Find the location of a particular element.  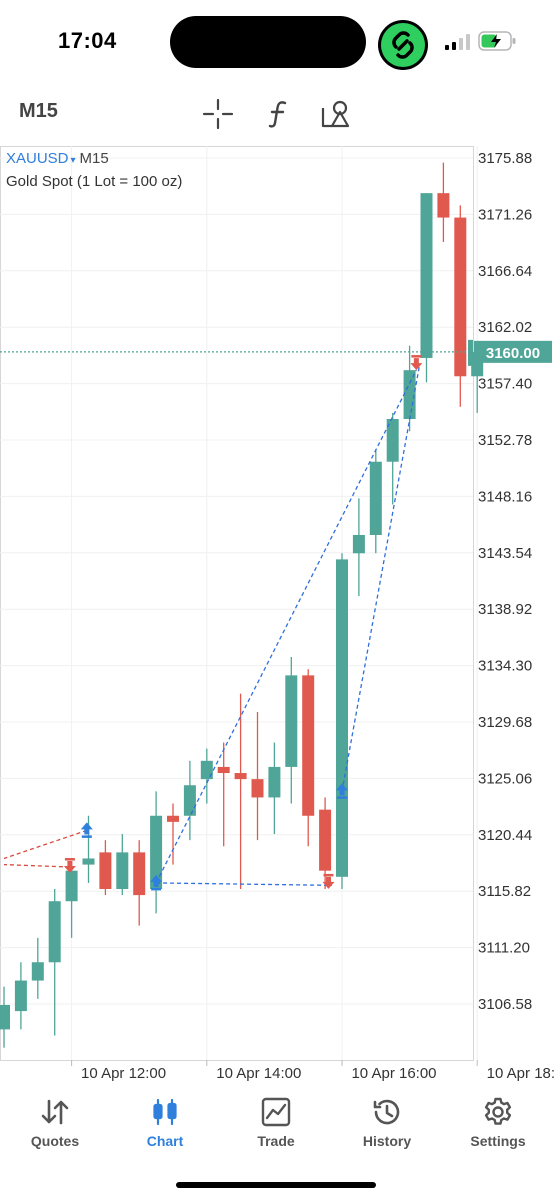

status-time: 17:04 is located at coordinates (87, 40).